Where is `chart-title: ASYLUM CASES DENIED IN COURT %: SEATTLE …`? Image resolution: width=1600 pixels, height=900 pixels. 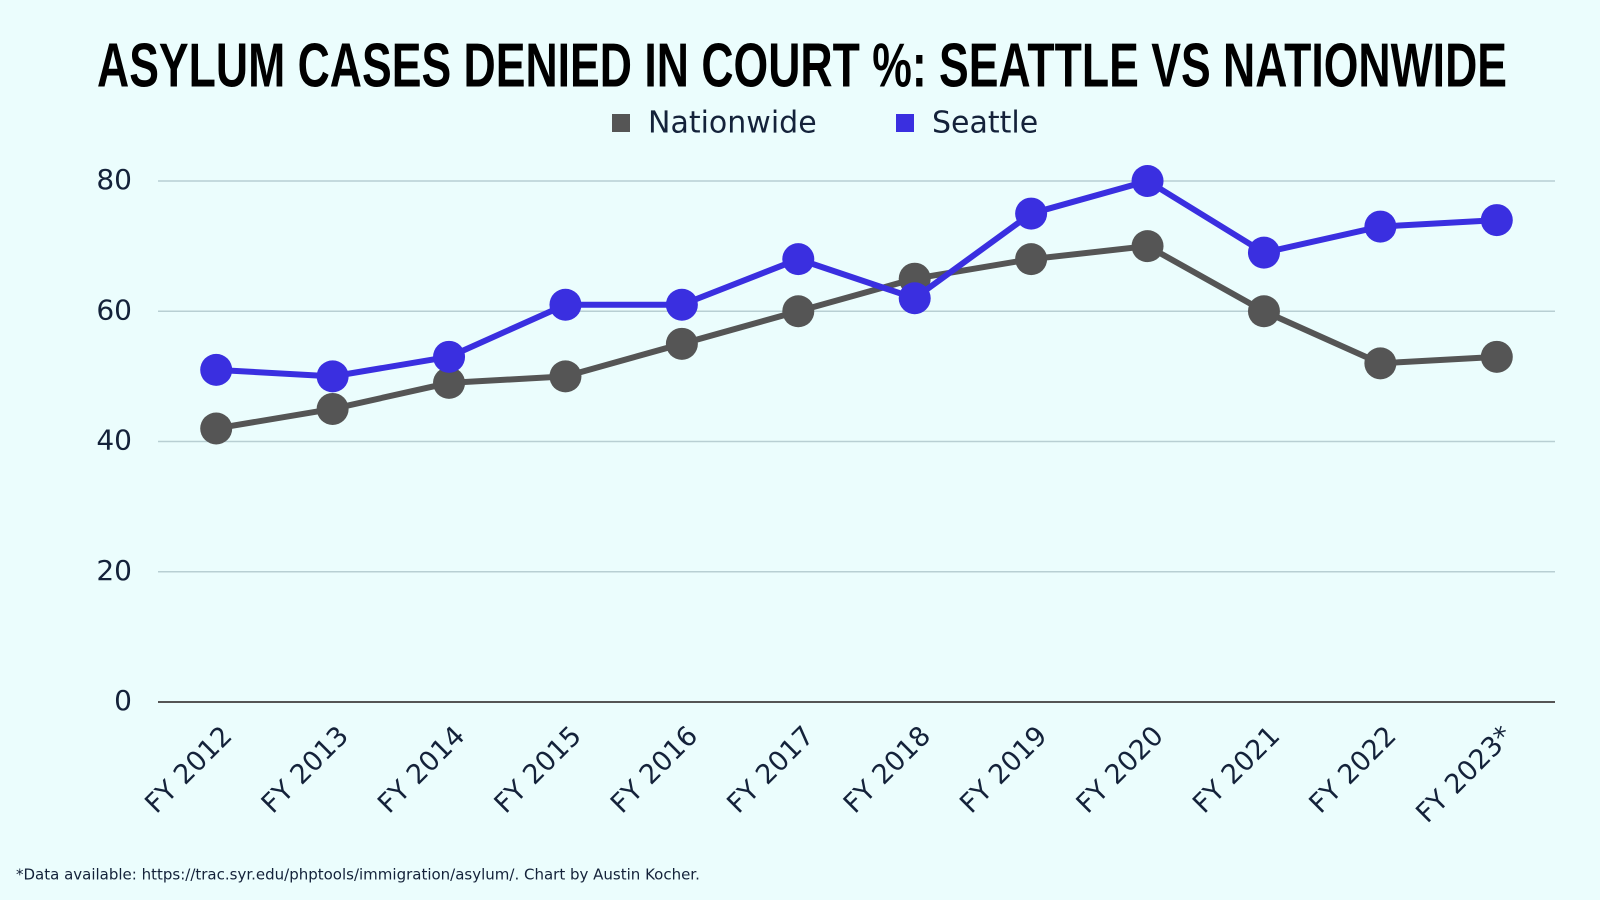
chart-title: ASYLUM CASES DENIED IN COURT %: SEATTLE … is located at coordinates (802, 65).